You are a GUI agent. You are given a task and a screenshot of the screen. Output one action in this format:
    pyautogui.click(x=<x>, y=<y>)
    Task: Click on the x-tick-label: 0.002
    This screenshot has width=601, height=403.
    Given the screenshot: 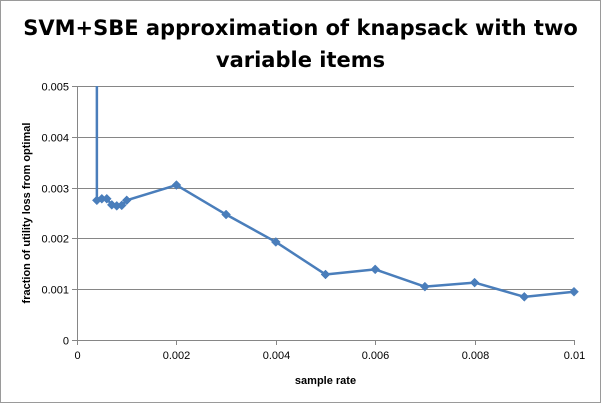 What is the action you would take?
    pyautogui.click(x=177, y=356)
    